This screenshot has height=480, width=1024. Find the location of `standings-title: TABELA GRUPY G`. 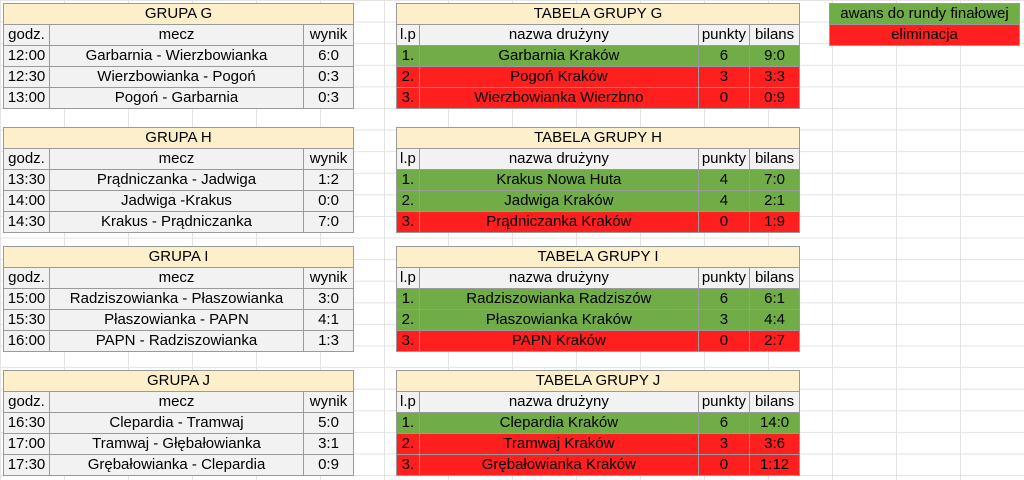

standings-title: TABELA GRUPY G is located at coordinates (598, 14).